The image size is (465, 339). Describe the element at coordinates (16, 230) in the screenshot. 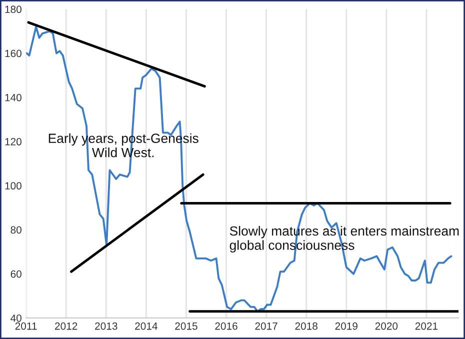

I see `y-tick-label: 80` at that location.